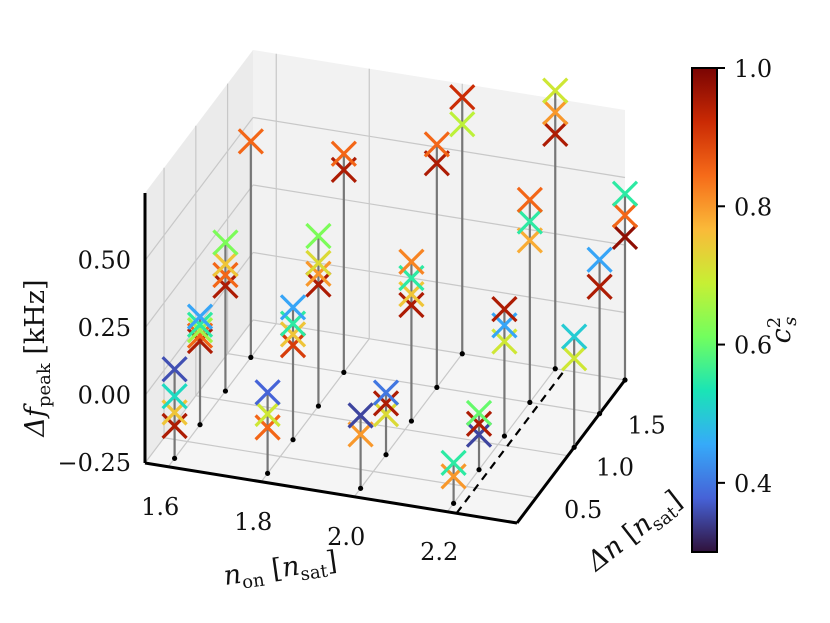 This screenshot has width=830, height=623. Describe the element at coordinates (436, 144) in the screenshot. I see `data-point-stack-2.0-1.5` at that location.